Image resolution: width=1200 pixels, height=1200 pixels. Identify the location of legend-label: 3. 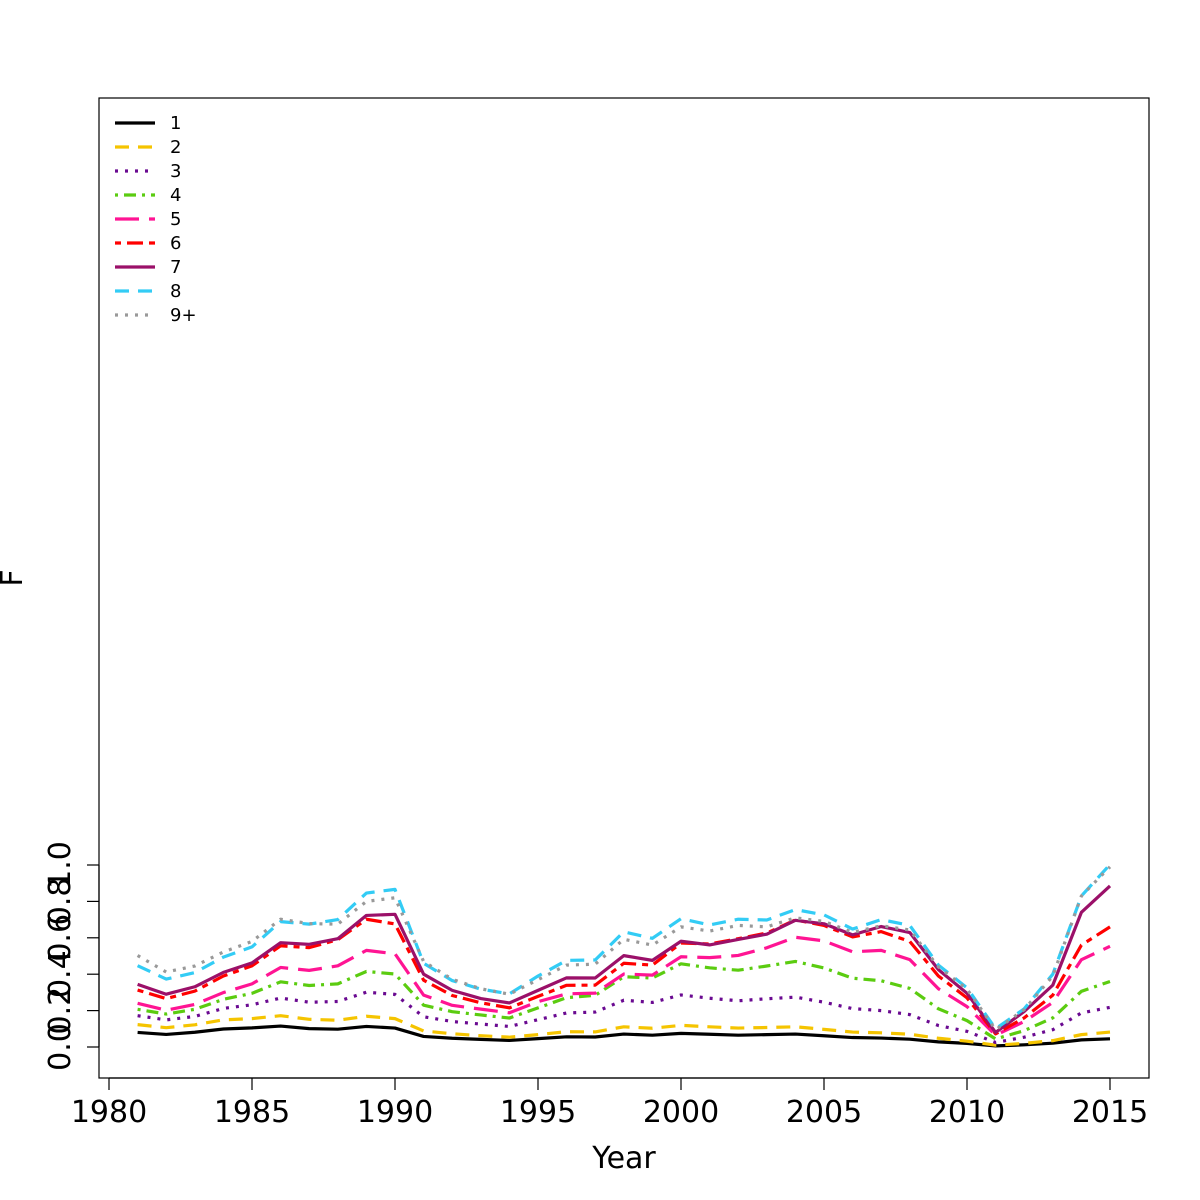
(175, 171).